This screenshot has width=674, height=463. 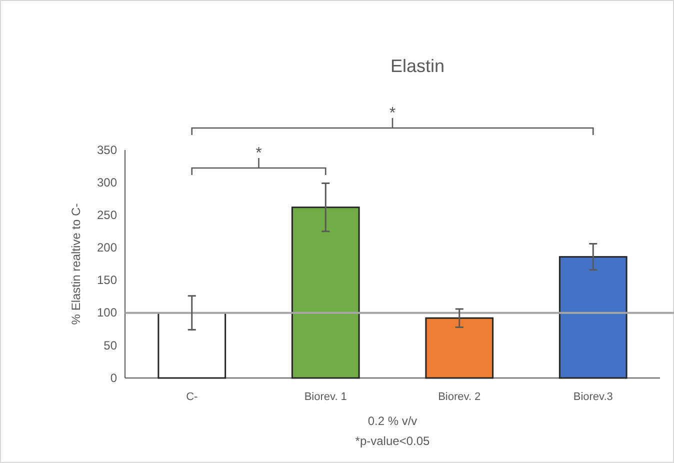 I want to click on x-tick-label: Biorev. 1, so click(x=325, y=396).